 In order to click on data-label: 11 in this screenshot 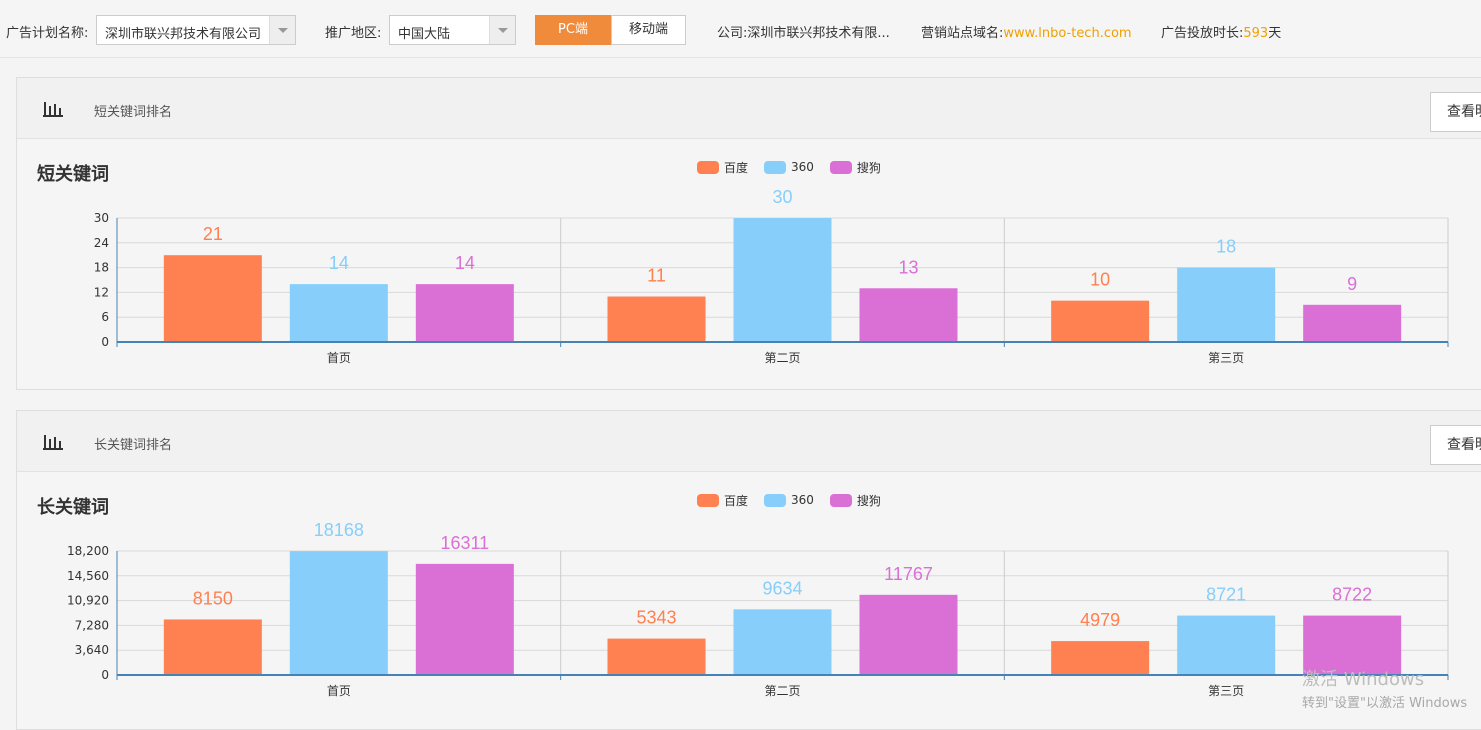, I will do `click(656, 276)`.